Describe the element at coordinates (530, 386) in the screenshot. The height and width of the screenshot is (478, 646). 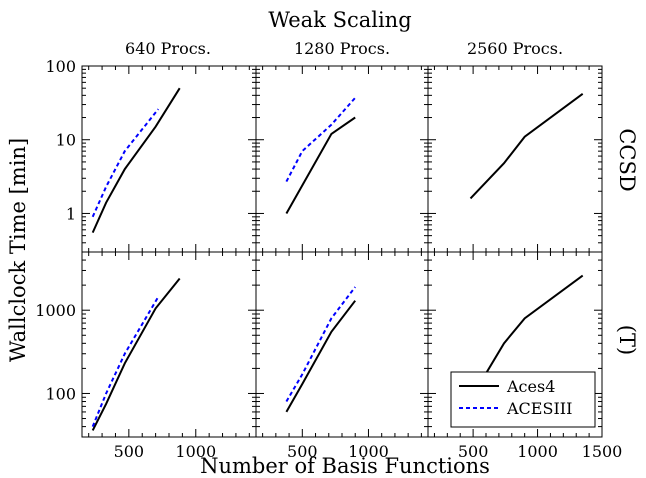
I see `legend-label: Aces4` at that location.